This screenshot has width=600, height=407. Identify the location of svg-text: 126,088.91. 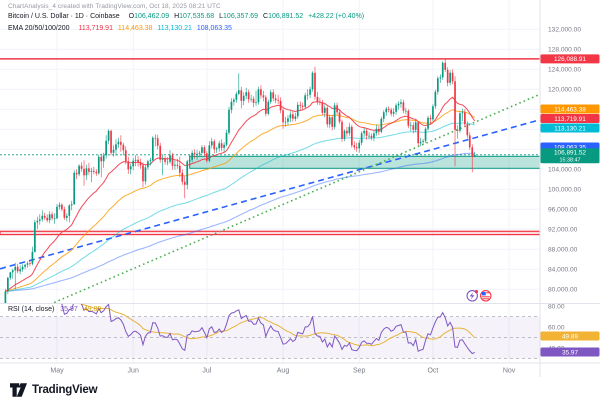
(570, 59).